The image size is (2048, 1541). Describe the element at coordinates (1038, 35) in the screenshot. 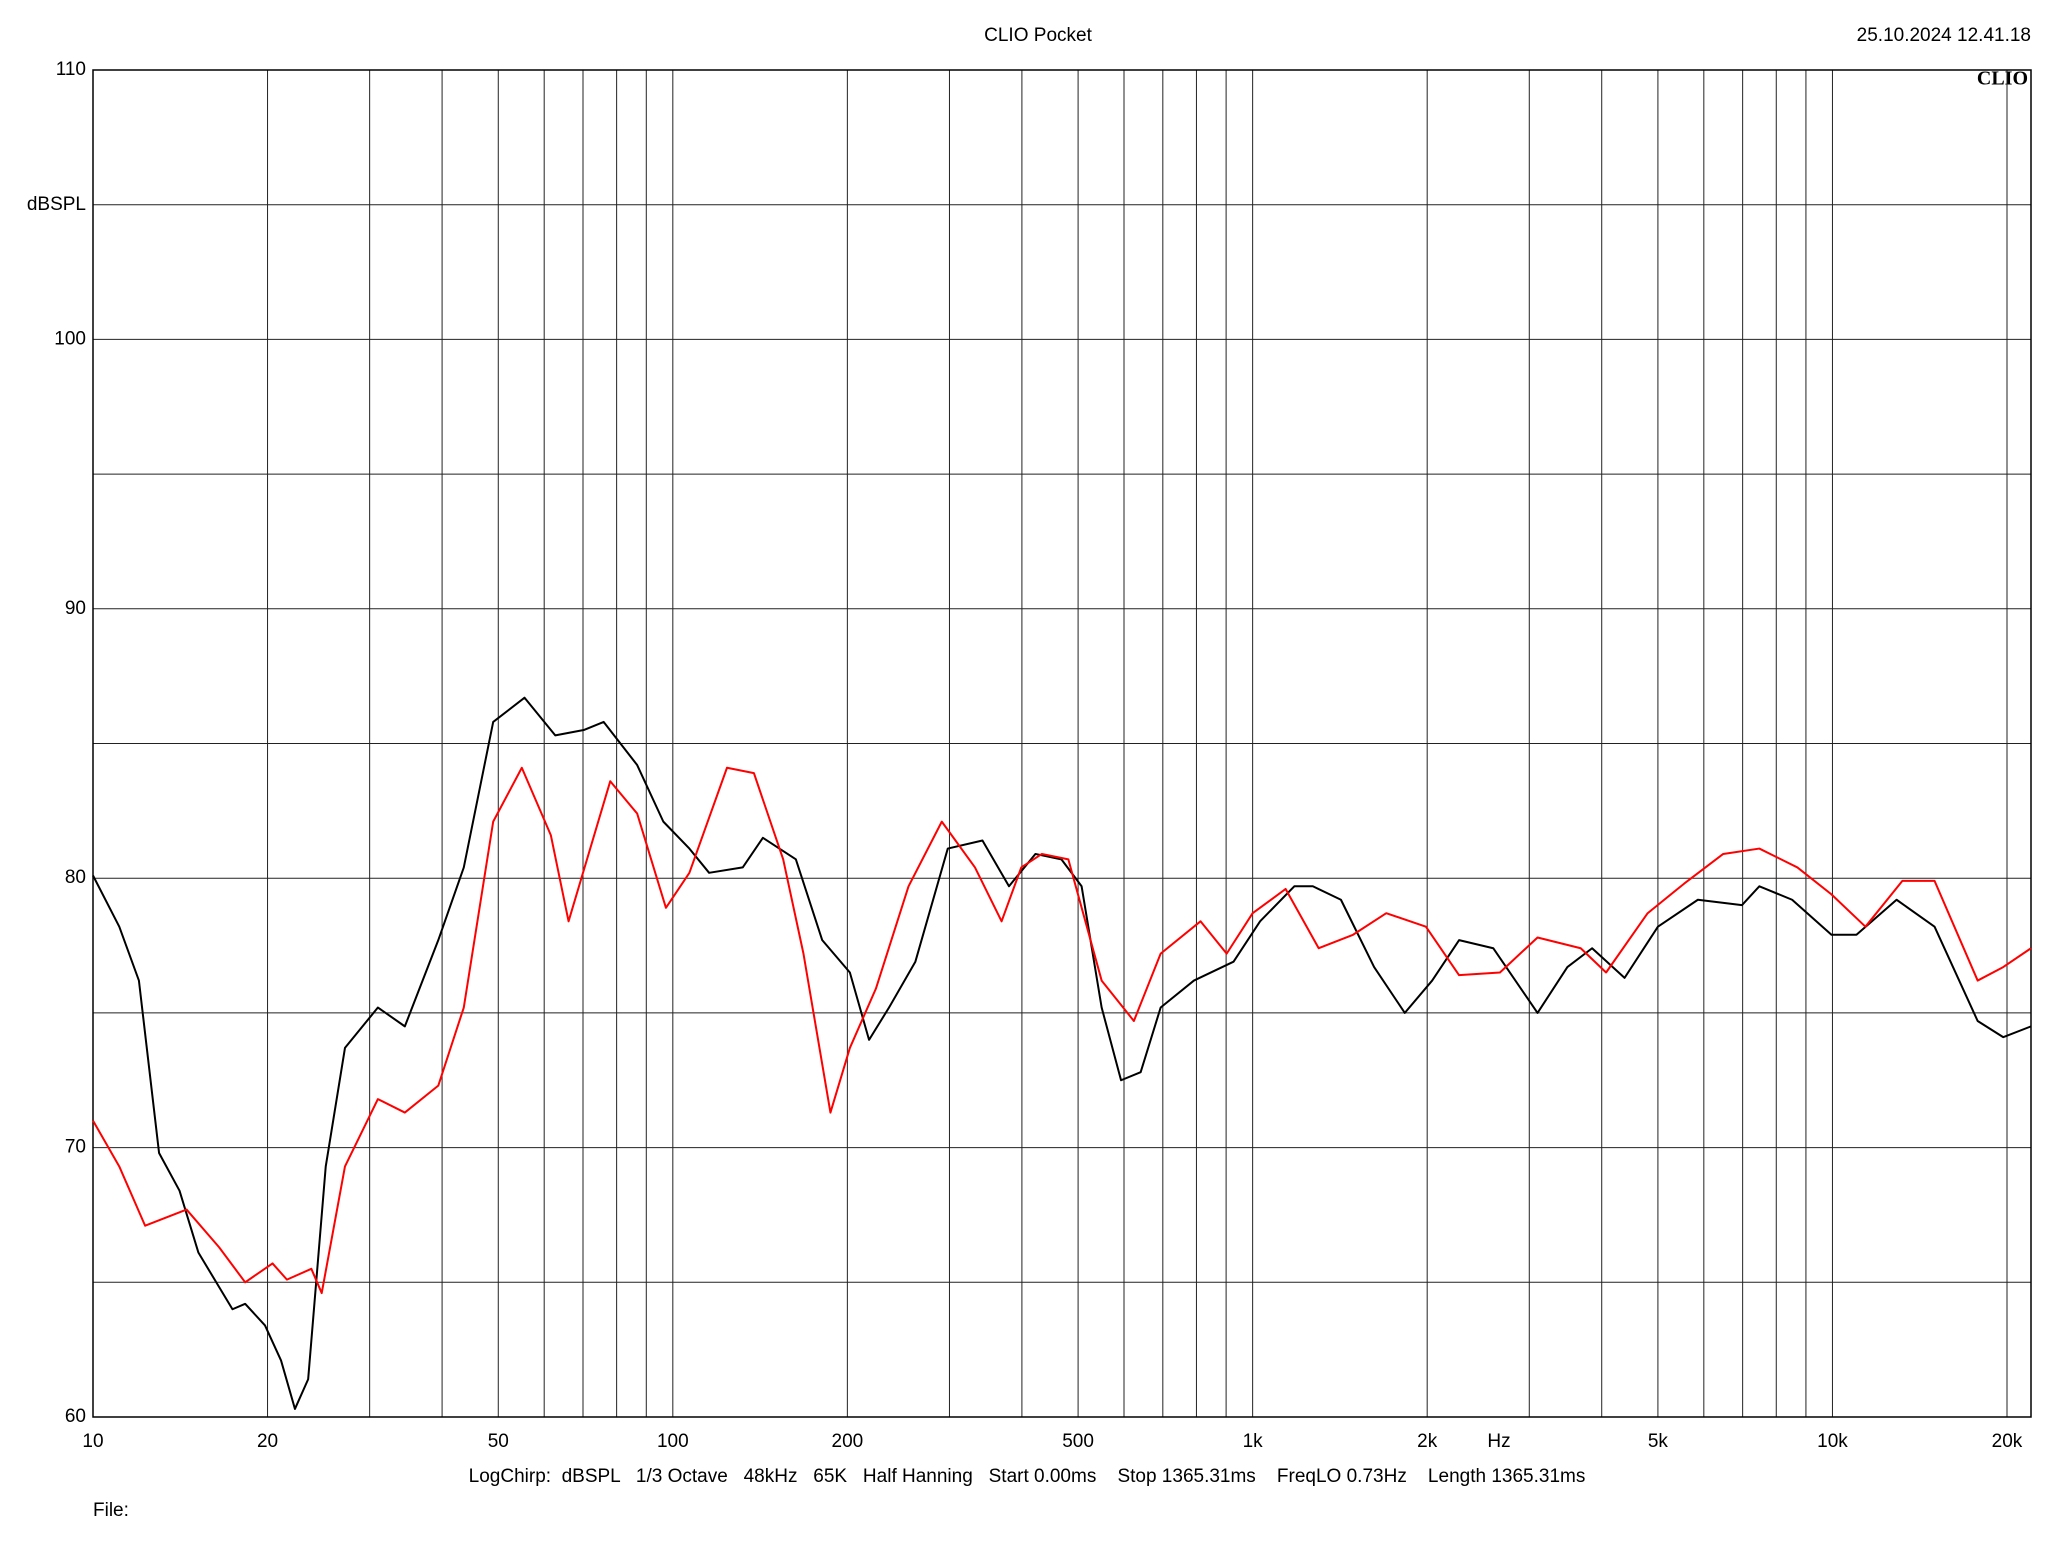

I see `chart-title: CLIO Pocket` at that location.